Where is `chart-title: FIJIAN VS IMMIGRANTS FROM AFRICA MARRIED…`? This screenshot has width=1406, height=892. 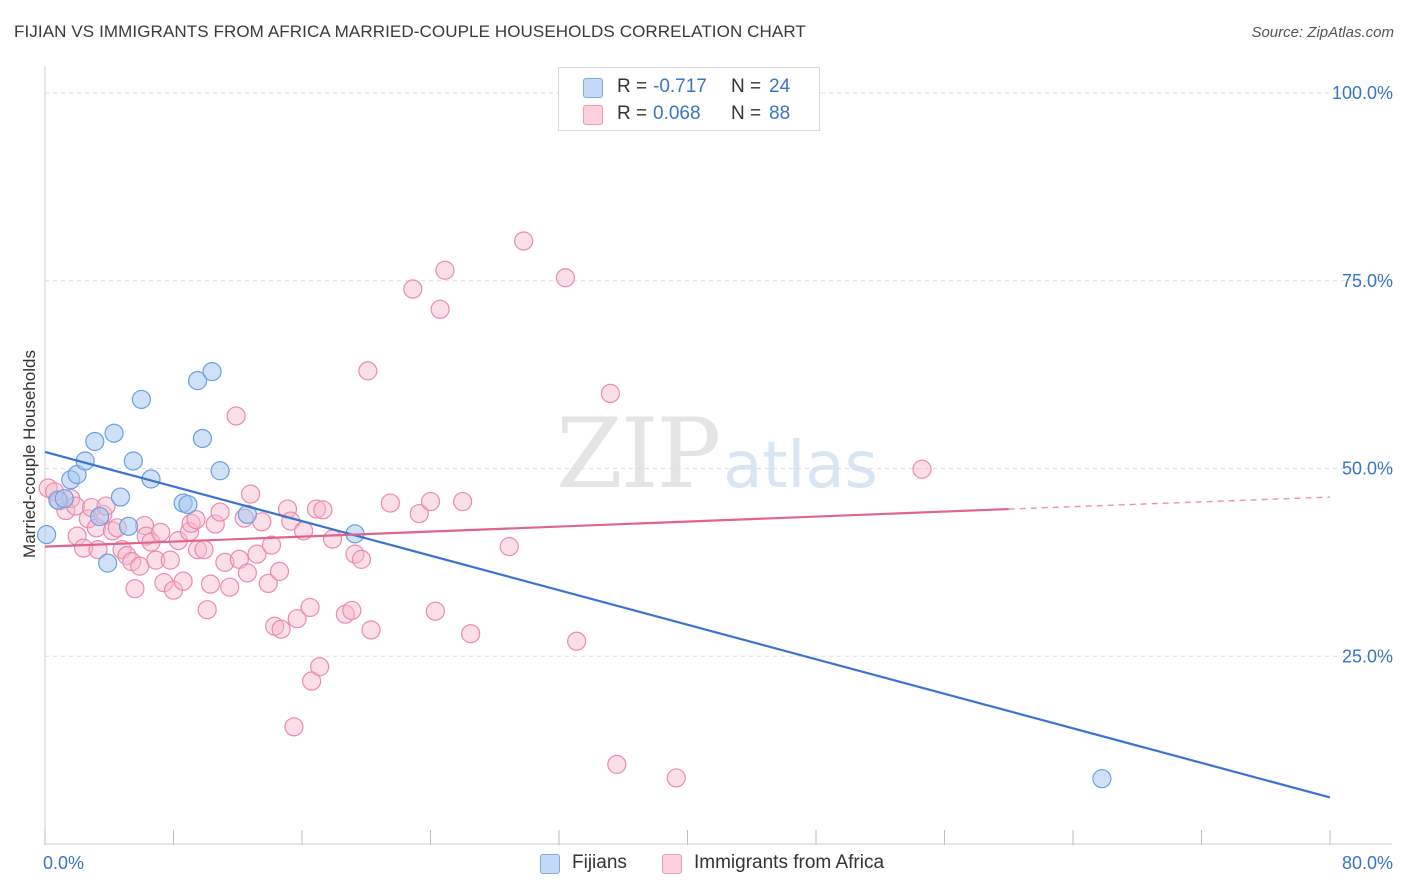 chart-title: FIJIAN VS IMMIGRANTS FROM AFRICA MARRIED… is located at coordinates (410, 31).